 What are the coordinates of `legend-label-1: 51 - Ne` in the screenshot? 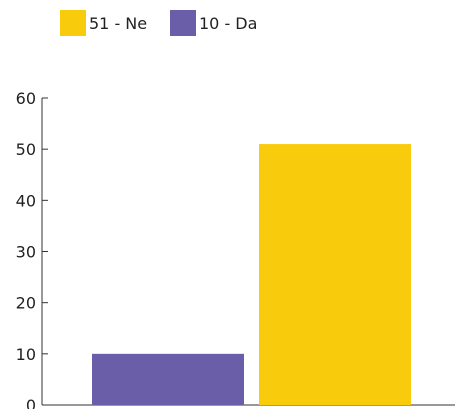 It's located at (118, 23).